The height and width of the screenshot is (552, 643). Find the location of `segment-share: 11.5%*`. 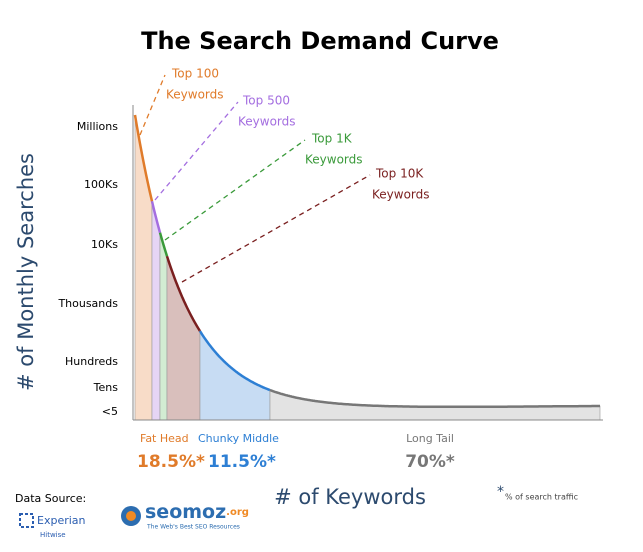

segment-share: 11.5%* is located at coordinates (242, 462).